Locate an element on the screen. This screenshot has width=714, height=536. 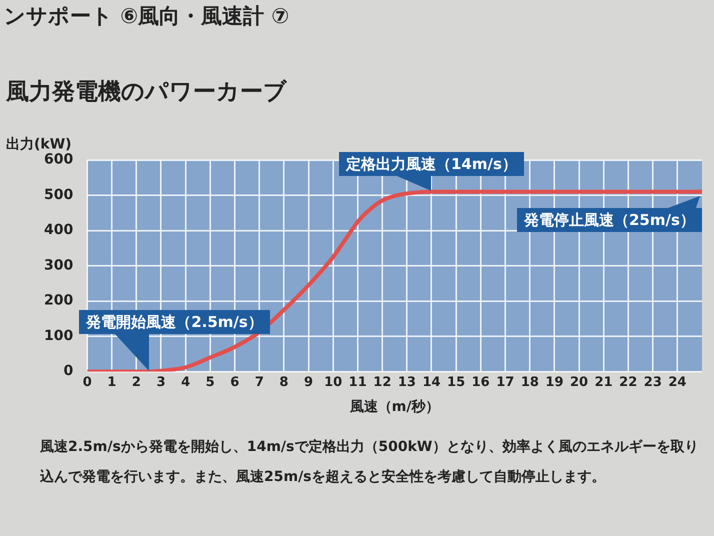
x-tick-label: 21 is located at coordinates (603, 382).